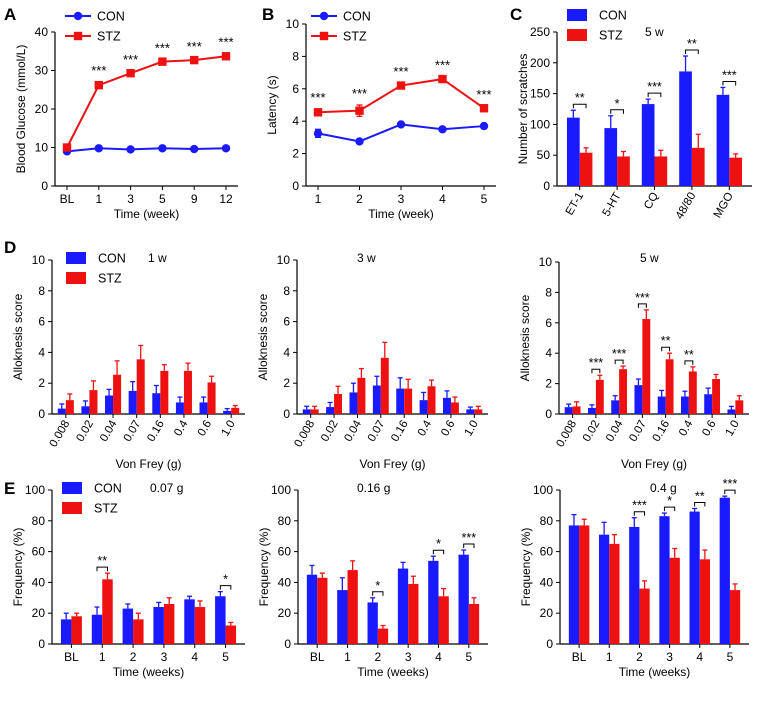 This screenshot has height=708, width=757. What do you see at coordinates (540, 124) in the screenshot?
I see `y-tick-label: 100` at bounding box center [540, 124].